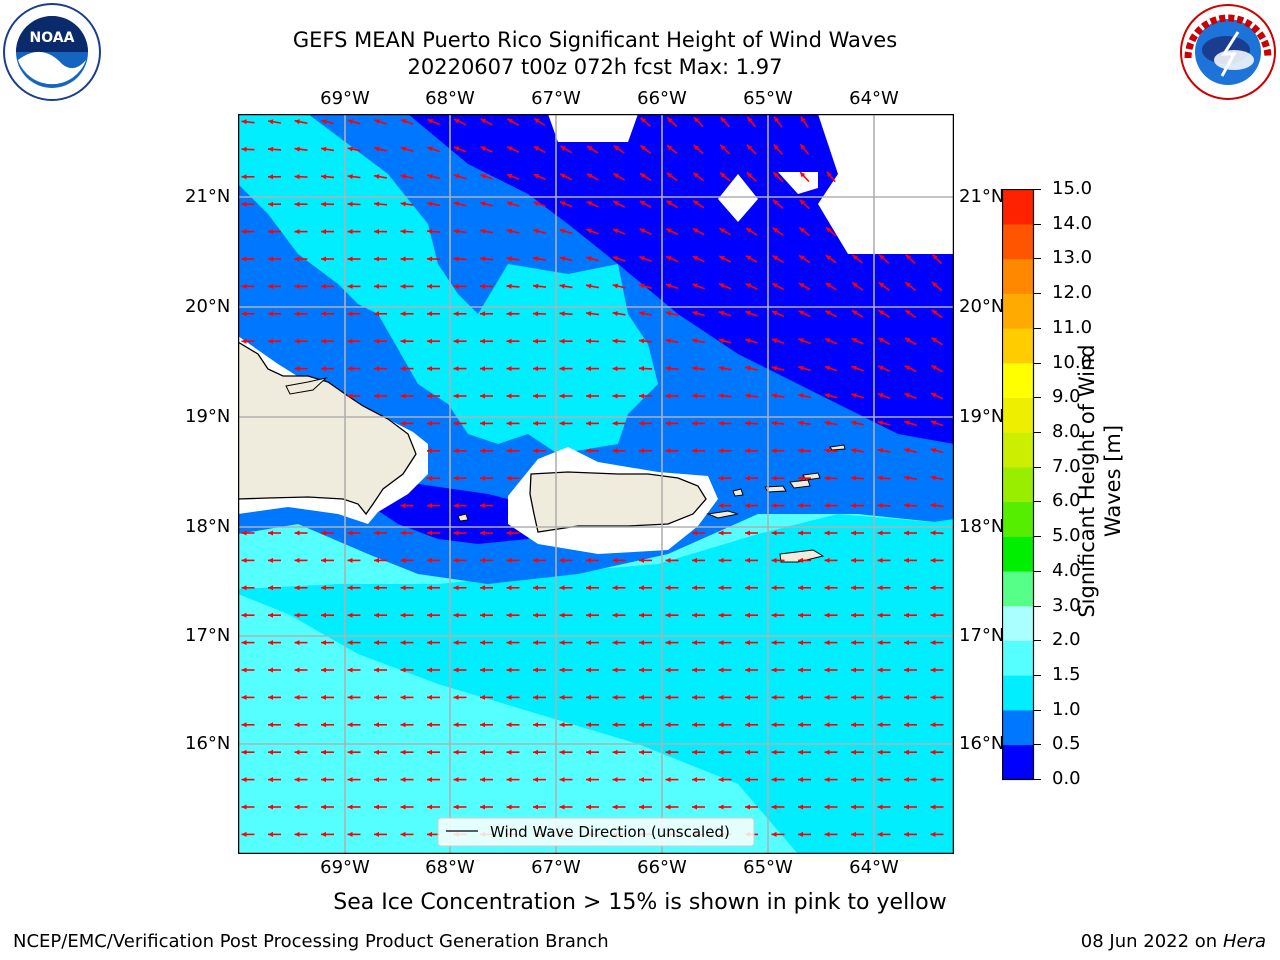  What do you see at coordinates (208, 743) in the screenshot?
I see `lat-label-left-16n: 16°N` at bounding box center [208, 743].